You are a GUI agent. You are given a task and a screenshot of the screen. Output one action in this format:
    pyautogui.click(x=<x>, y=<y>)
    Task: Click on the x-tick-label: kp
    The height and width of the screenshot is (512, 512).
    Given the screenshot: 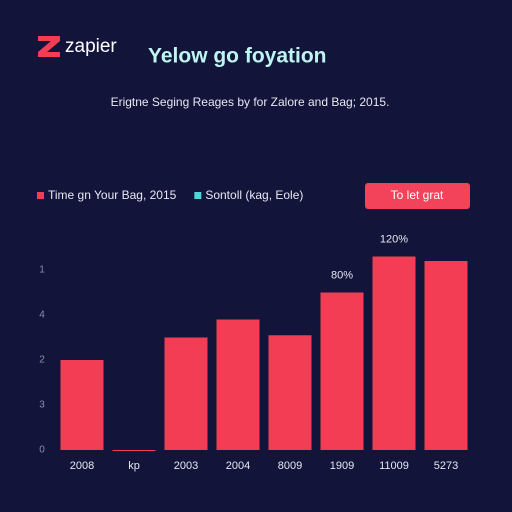 What is the action you would take?
    pyautogui.click(x=134, y=466)
    